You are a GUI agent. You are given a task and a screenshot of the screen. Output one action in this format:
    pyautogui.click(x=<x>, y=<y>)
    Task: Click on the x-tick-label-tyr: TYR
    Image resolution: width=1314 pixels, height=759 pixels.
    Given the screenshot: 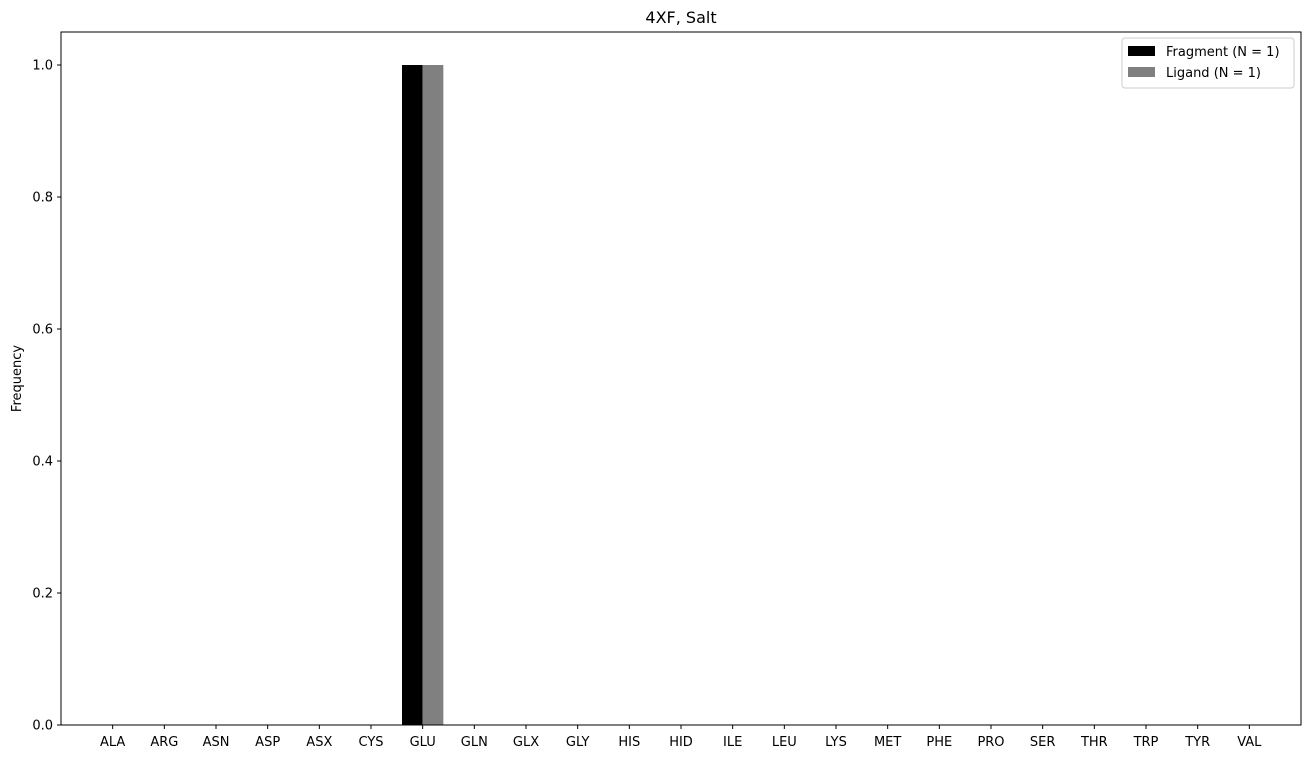 What is the action you would take?
    pyautogui.click(x=1197, y=742)
    